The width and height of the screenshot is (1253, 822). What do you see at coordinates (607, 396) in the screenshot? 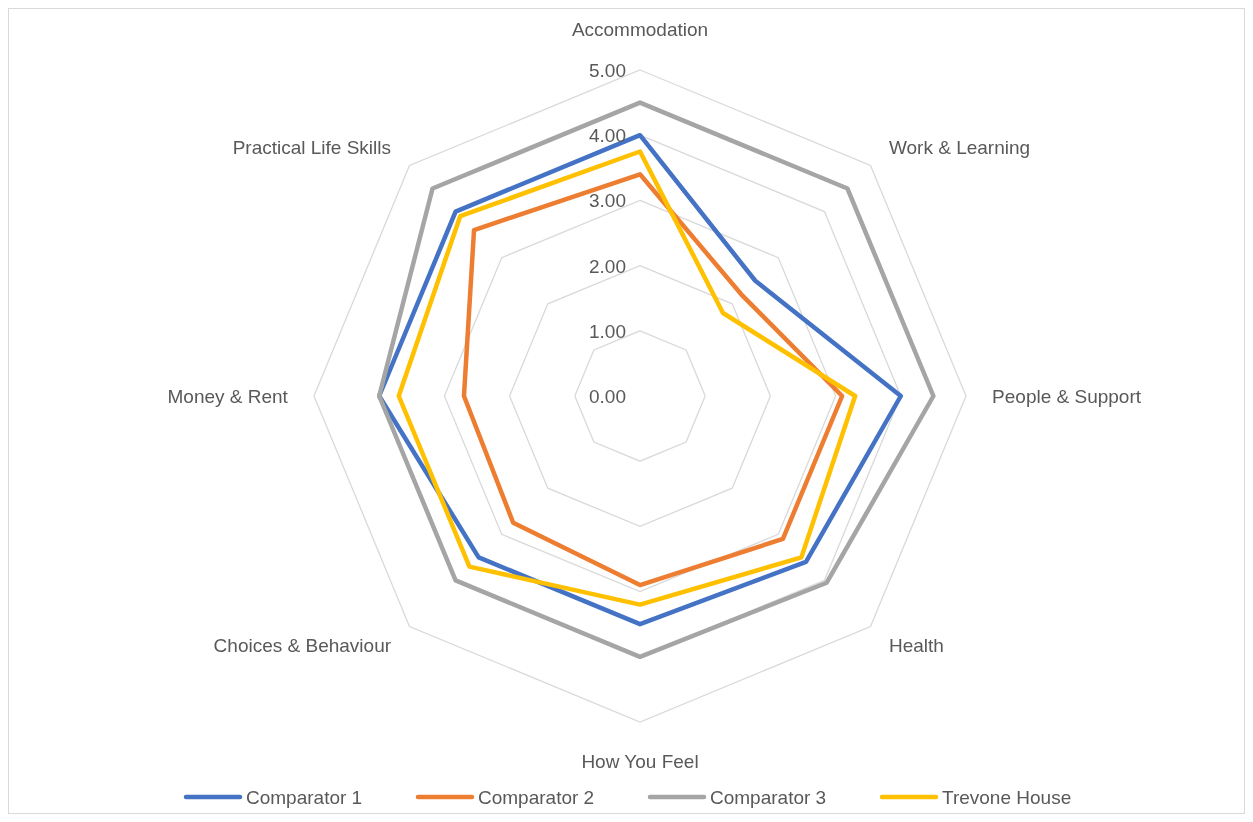
I see `y-tick-label: 0.00` at bounding box center [607, 396].